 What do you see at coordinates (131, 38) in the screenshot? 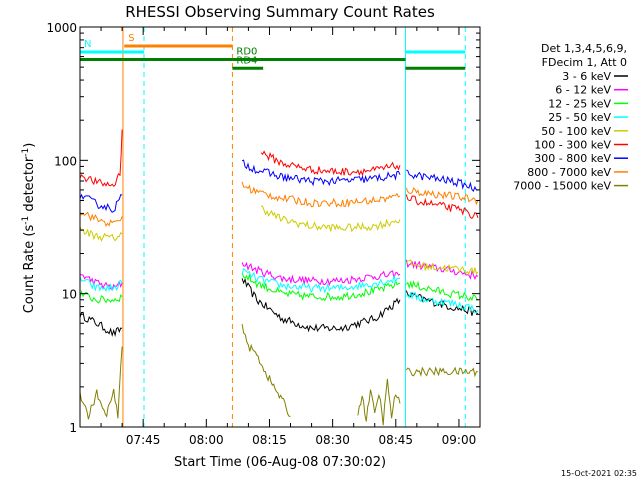
I see `state-bar-label-0: S` at bounding box center [131, 38].